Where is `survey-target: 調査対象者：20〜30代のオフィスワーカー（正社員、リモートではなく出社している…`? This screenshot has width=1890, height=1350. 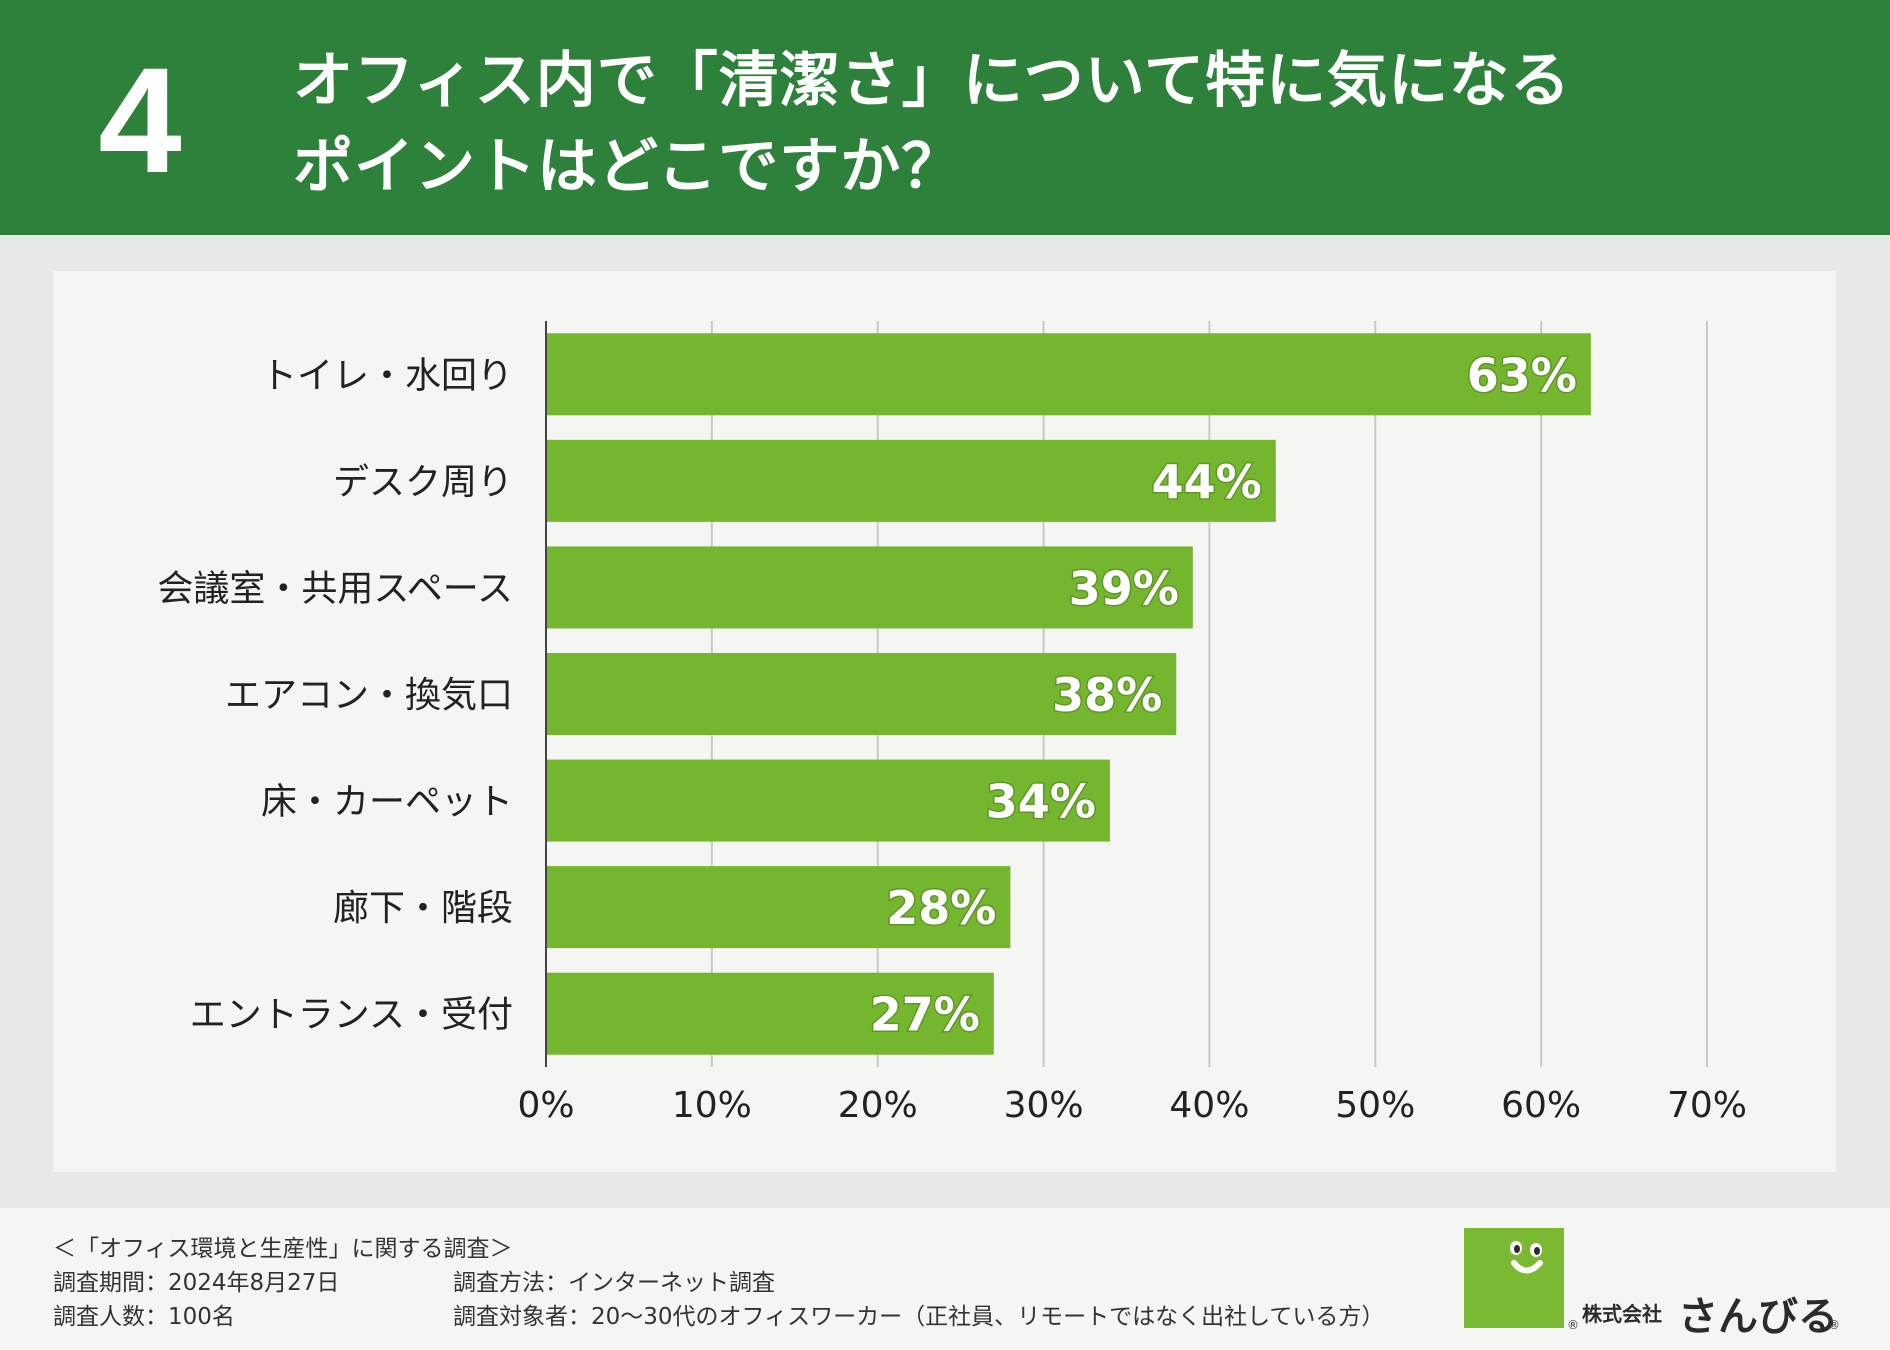 survey-target: 調査対象者：20〜30代のオフィスワーカー（正社員、リモートではなく出社している… is located at coordinates (919, 1317).